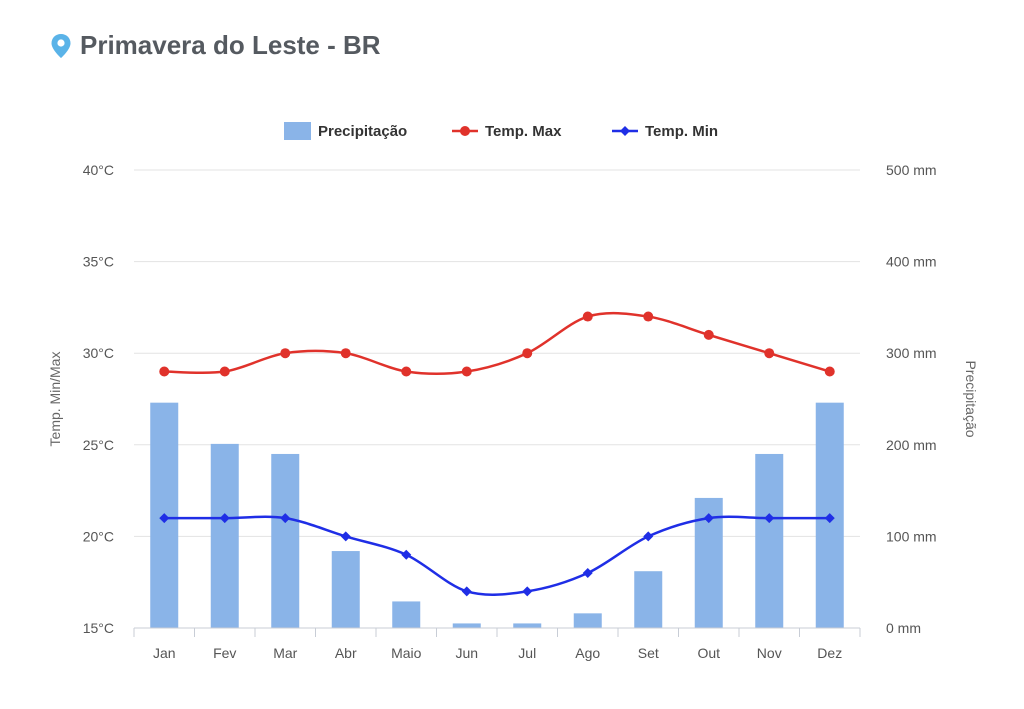 This screenshot has width=1024, height=709. What do you see at coordinates (903, 628) in the screenshot?
I see `right-tick-label: 0 mm` at bounding box center [903, 628].